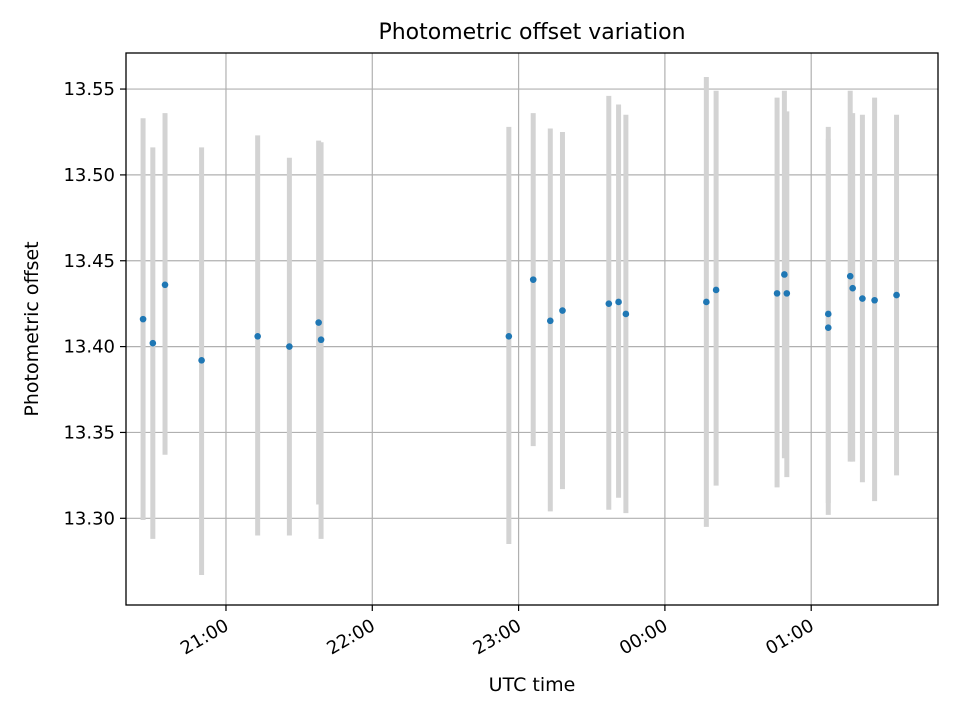 Image resolution: width=960 pixels, height=720 pixels. What do you see at coordinates (89, 175) in the screenshot?
I see `y-tick-label: 13.50` at bounding box center [89, 175].